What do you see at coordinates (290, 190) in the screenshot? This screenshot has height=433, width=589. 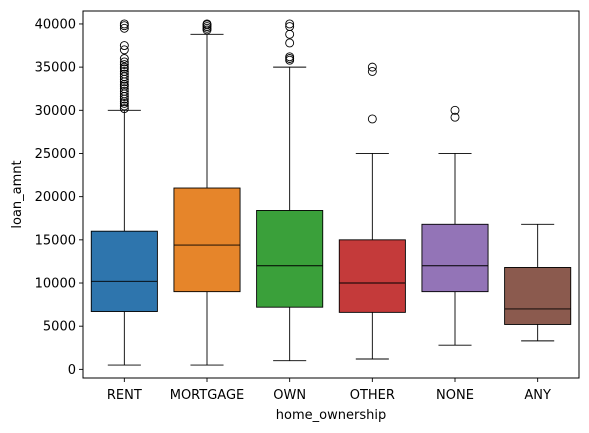 I see `box-group-own` at bounding box center [290, 190].